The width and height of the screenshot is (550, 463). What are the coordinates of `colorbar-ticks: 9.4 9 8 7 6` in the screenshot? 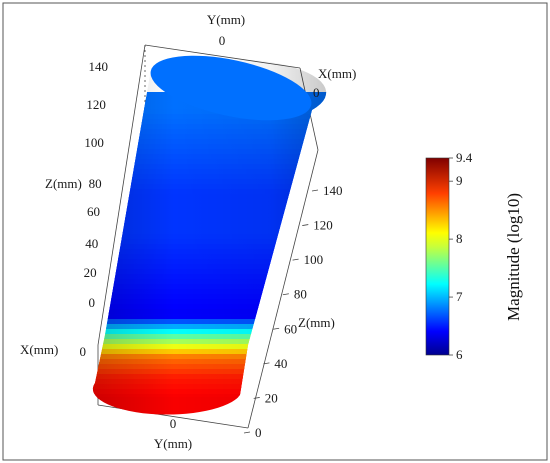 It's located at (461, 256).